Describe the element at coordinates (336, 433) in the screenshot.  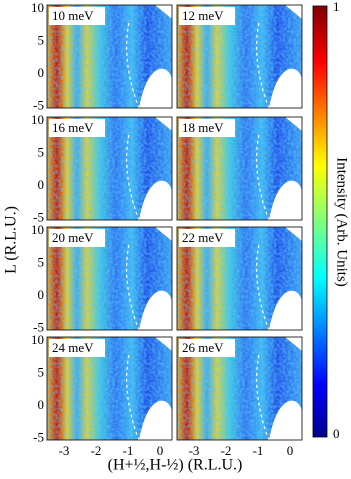
I see `colorbar-tick-label: 0` at that location.